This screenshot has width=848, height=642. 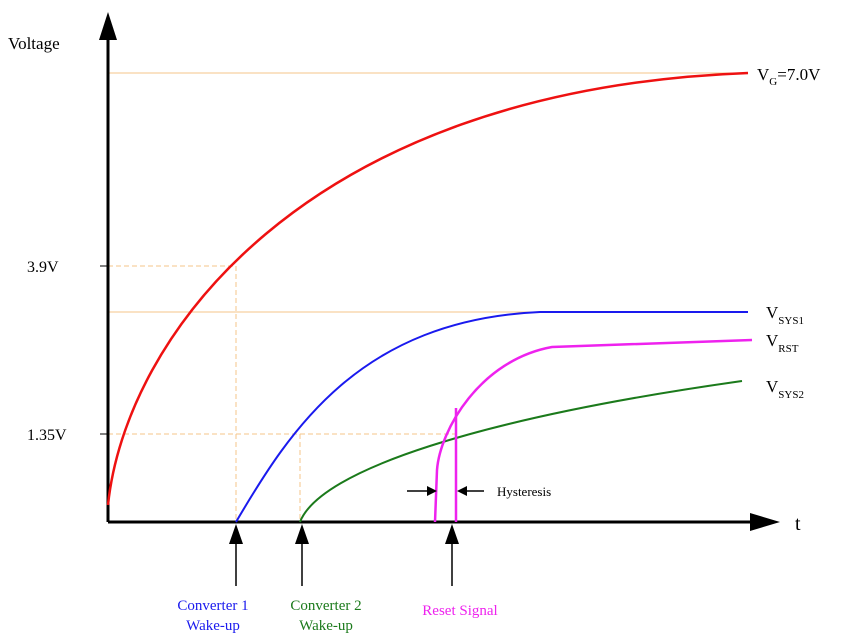 I want to click on converter1-label-line1: Converter 1, so click(x=212, y=606).